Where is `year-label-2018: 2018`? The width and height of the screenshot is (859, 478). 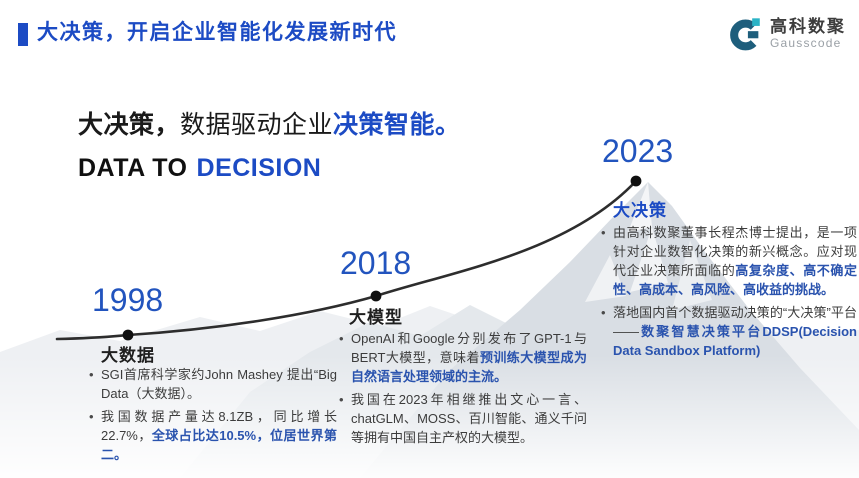
year-label-2018: 2018 is located at coordinates (376, 263).